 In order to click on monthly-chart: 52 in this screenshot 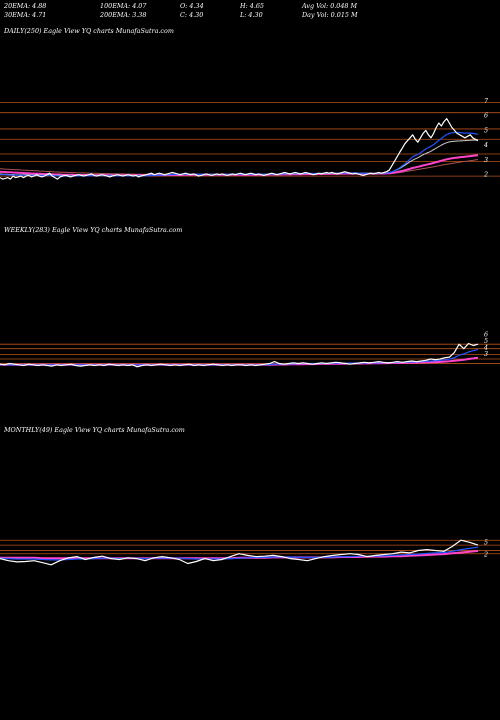, I will do `click(250, 552)`.